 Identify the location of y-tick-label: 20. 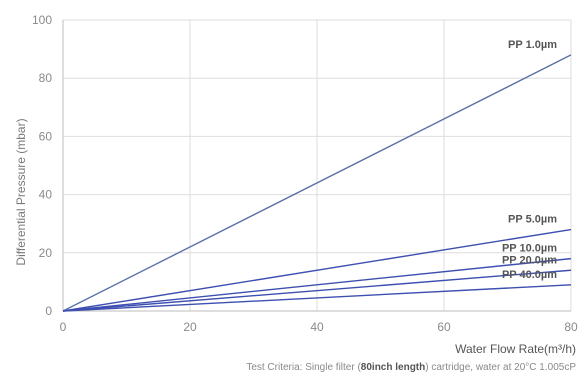
(46, 253).